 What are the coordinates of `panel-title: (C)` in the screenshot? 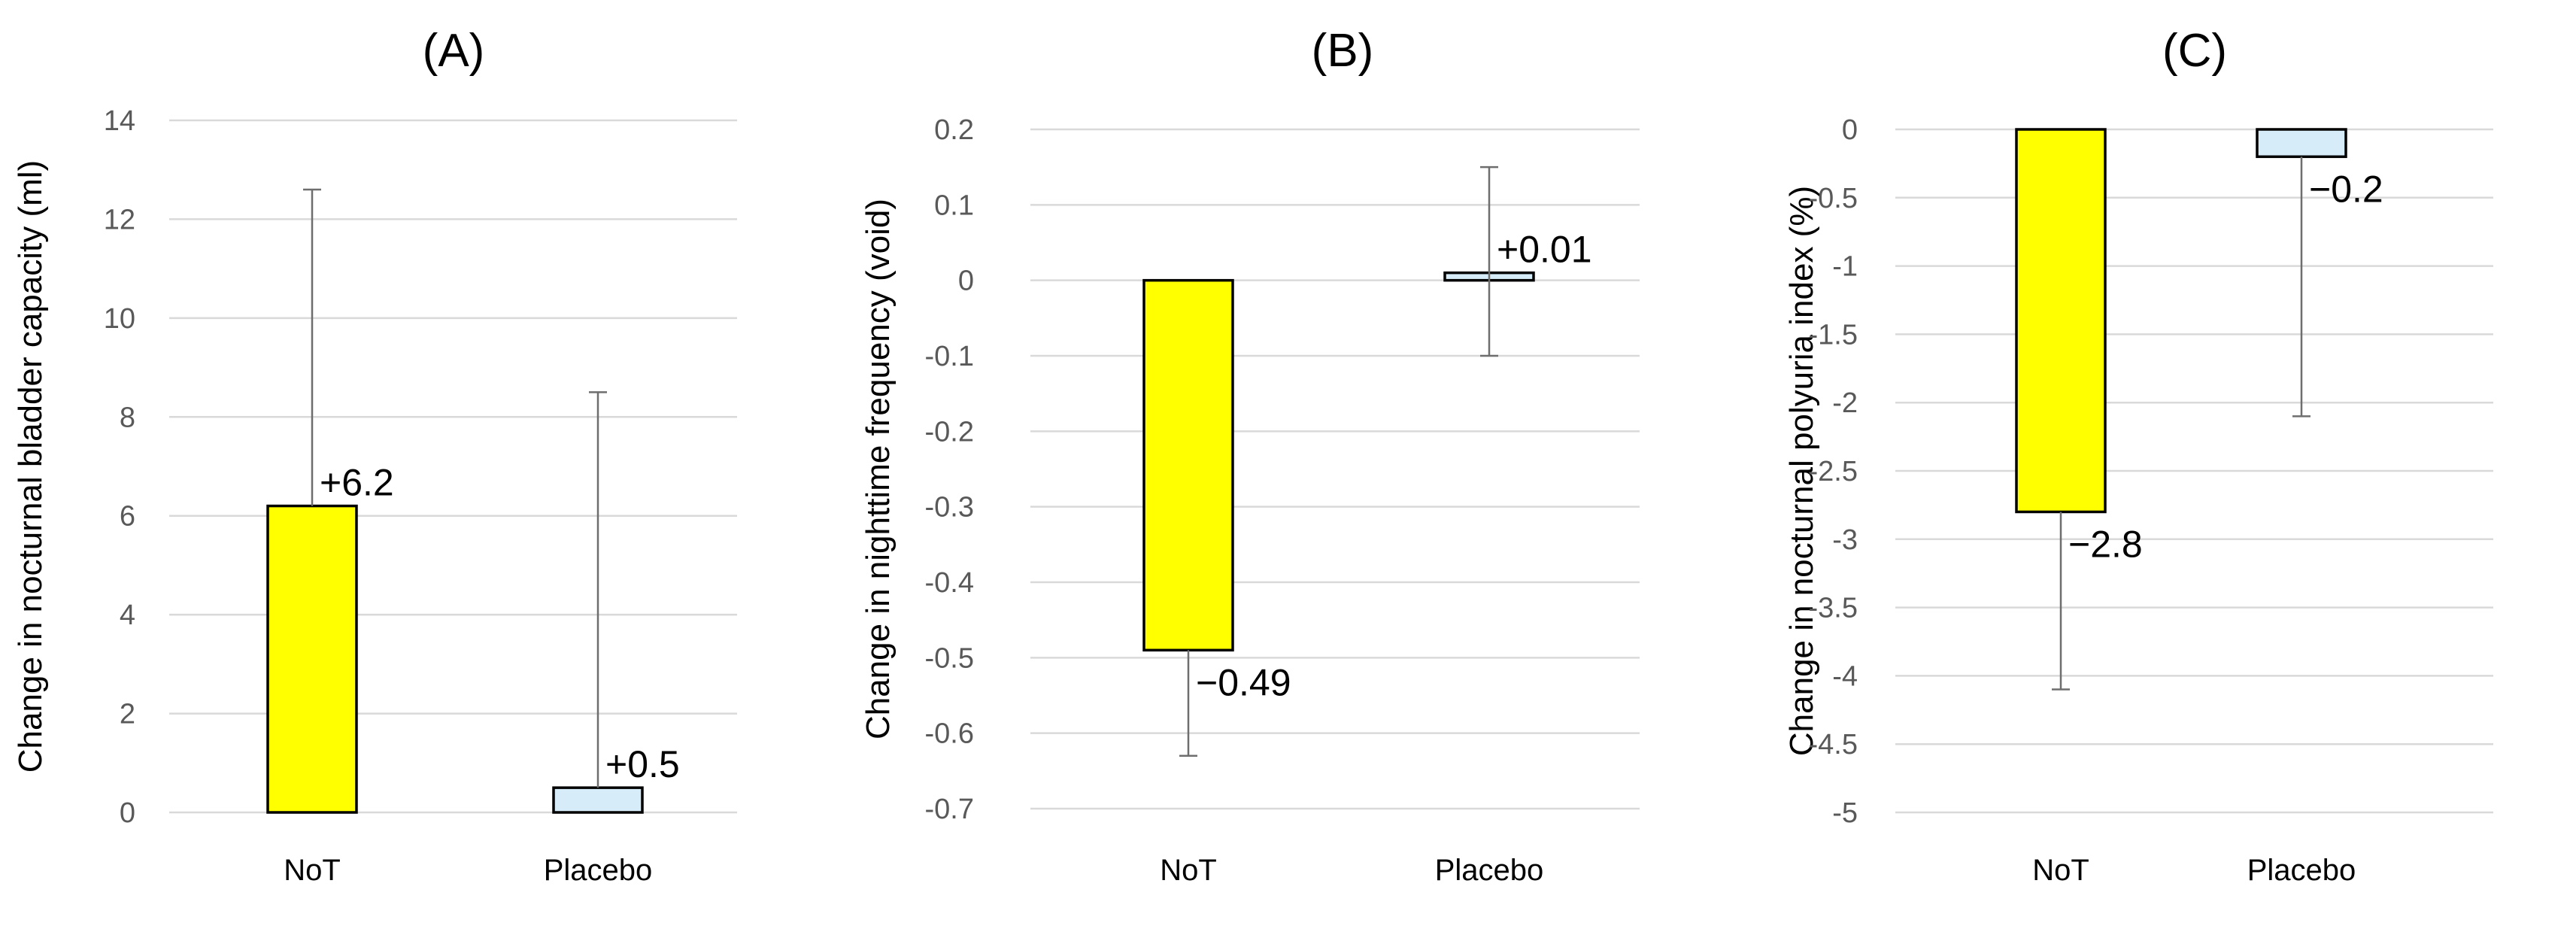 It's located at (2194, 51).